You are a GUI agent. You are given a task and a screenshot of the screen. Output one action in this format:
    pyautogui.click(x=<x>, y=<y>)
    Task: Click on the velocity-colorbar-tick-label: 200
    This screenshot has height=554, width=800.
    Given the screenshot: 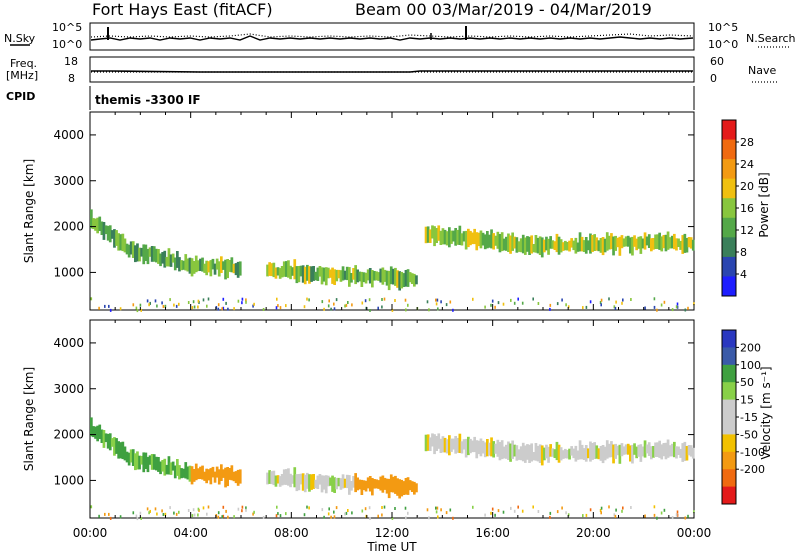 What is the action you would take?
    pyautogui.click(x=750, y=347)
    